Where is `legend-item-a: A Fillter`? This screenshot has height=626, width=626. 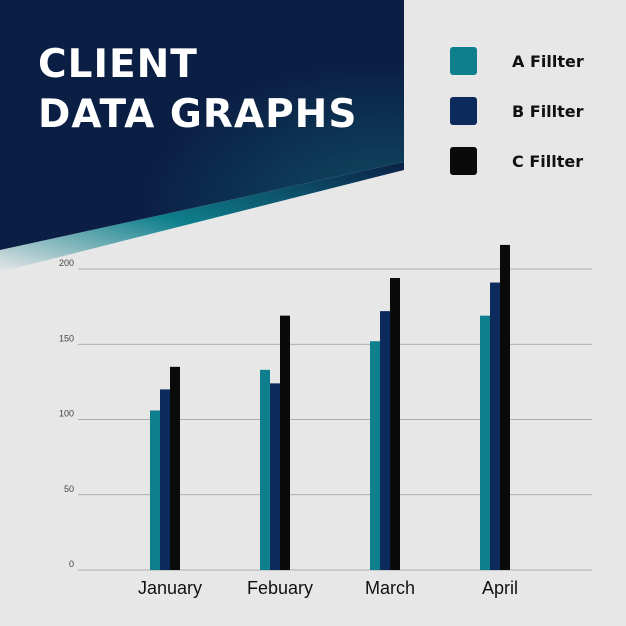 legend-item-a: A Fillter is located at coordinates (535, 61).